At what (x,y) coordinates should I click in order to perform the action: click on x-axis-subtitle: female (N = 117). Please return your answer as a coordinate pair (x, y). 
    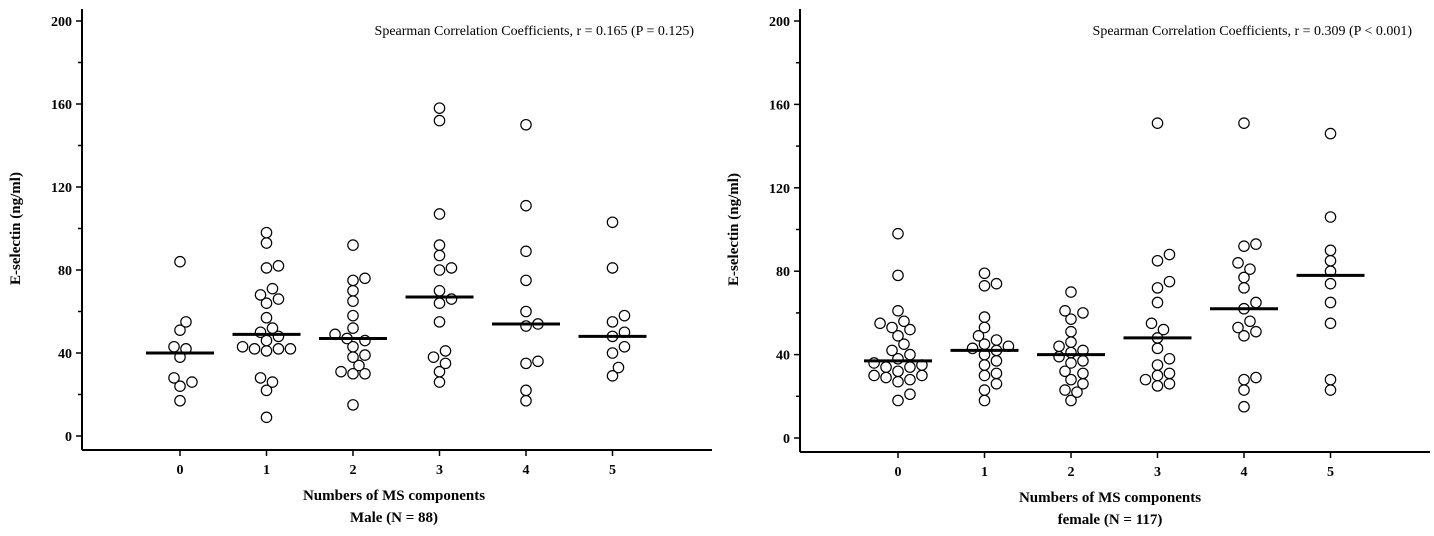
    Looking at the image, I should click on (1110, 520).